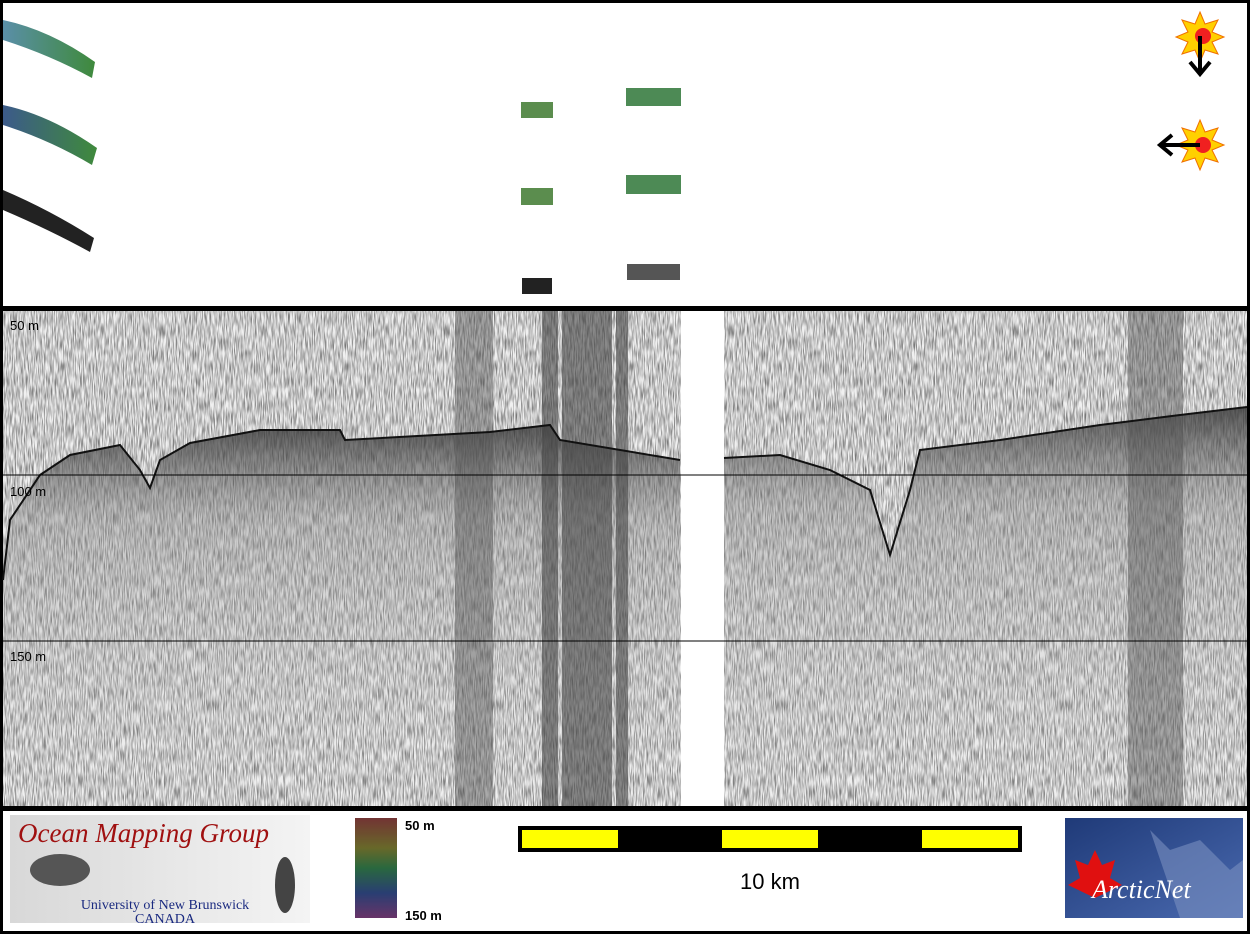 This screenshot has height=934, width=1250. What do you see at coordinates (143, 833) in the screenshot?
I see `logo-title: Ocean Mapping Group` at bounding box center [143, 833].